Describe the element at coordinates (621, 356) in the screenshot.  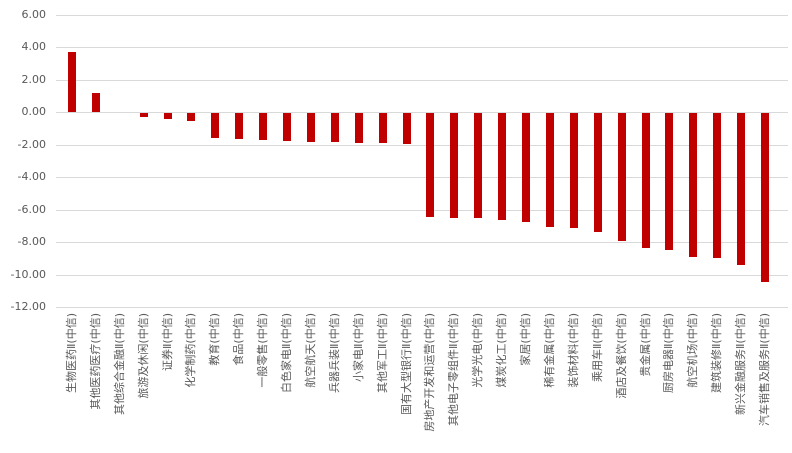
I see `x-category-label: 酒店及餐饮(中信)` at that location.